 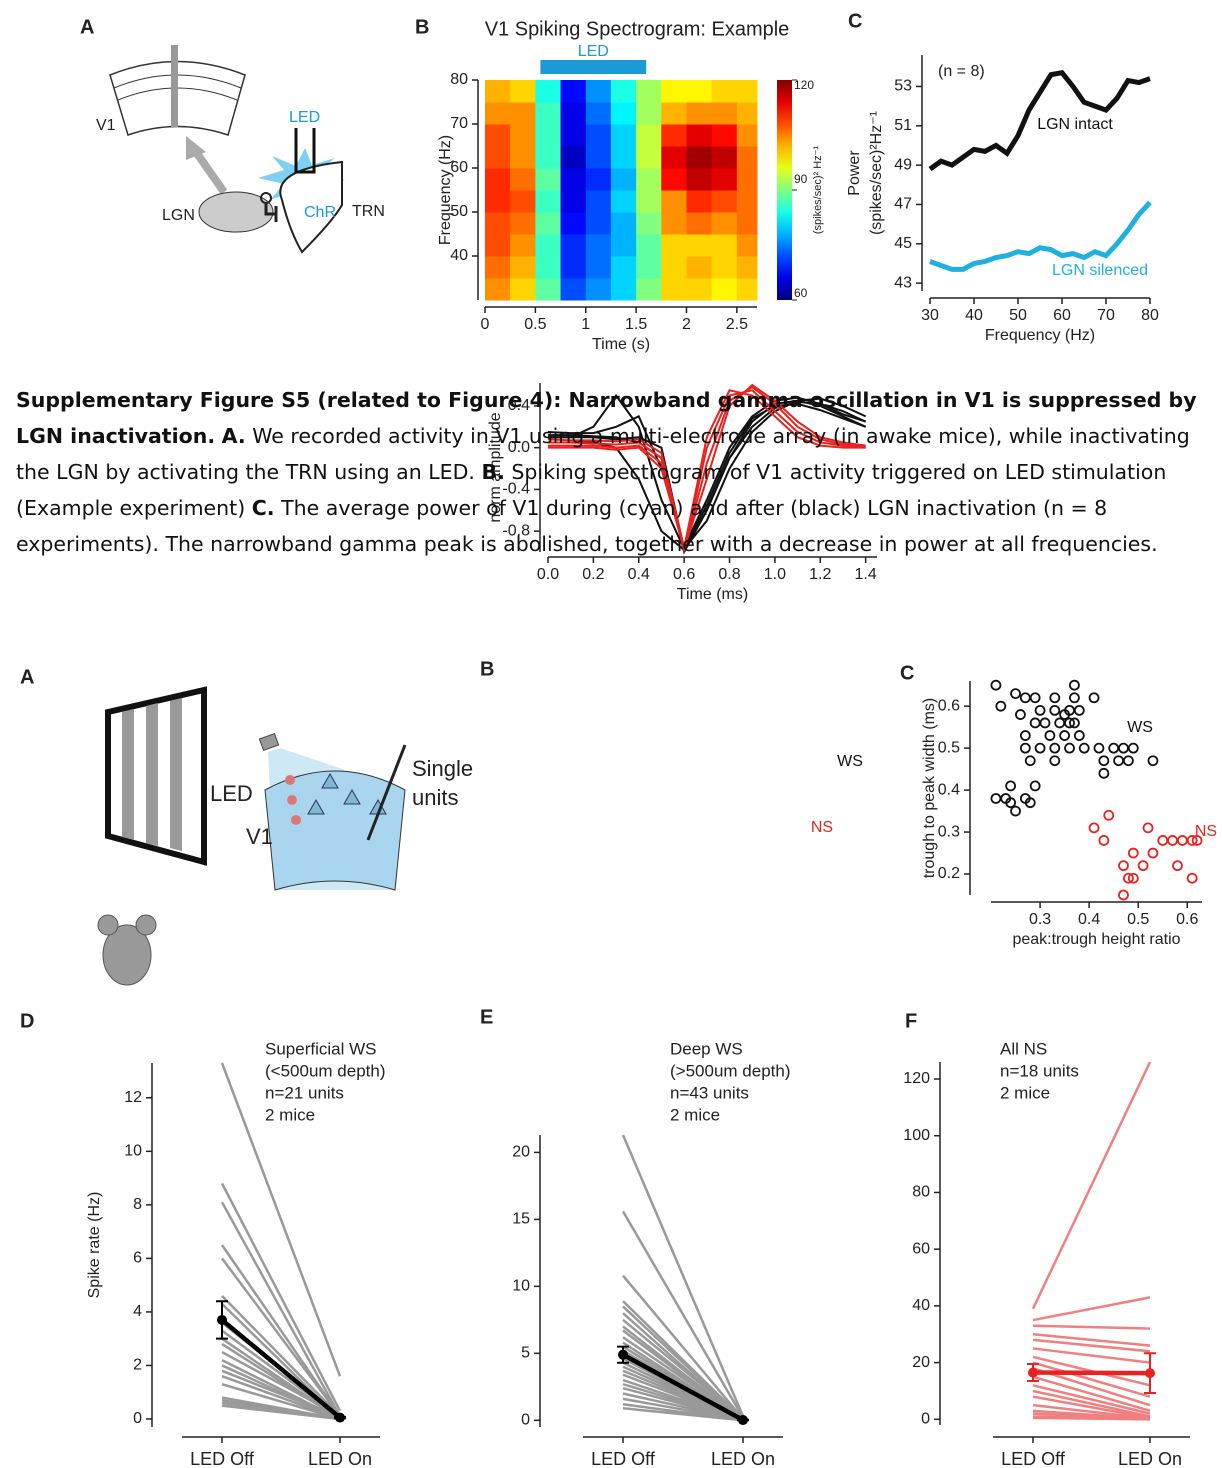 I want to click on annotation: (<500um depth), so click(x=325, y=1070).